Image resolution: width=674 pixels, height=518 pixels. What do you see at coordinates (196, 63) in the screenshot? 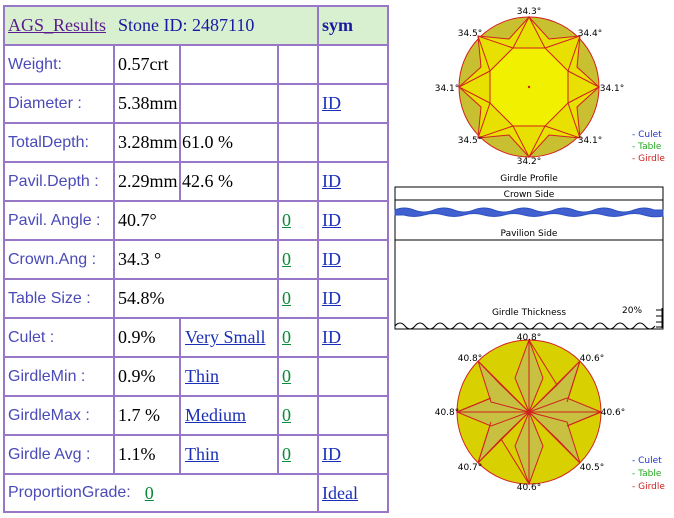
I see `table-row: Weight: 0.57crt` at bounding box center [196, 63].